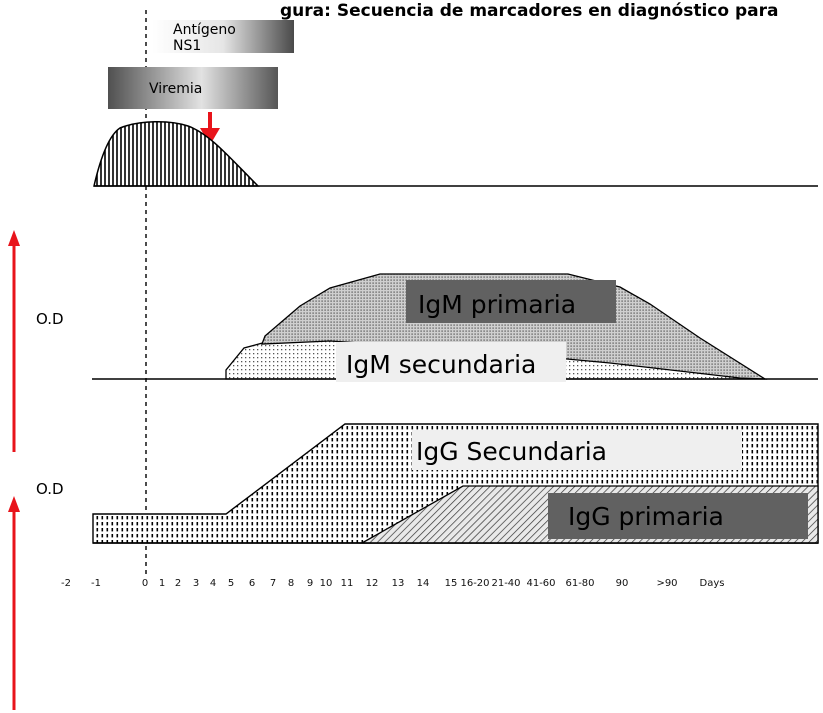 Image resolution: width=823 pixels, height=713 pixels. I want to click on x-axis-tick-label: Days, so click(712, 583).